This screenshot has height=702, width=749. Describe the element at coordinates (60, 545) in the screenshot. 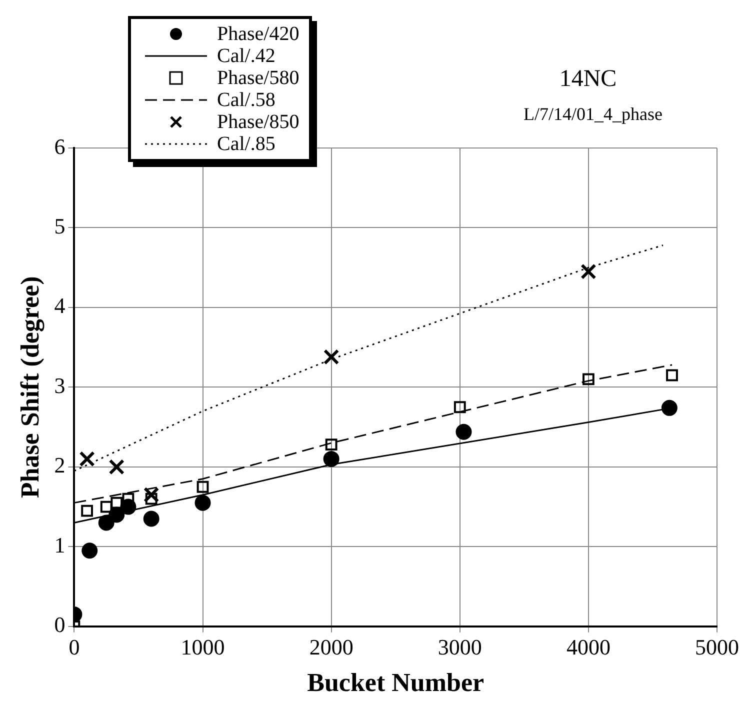

I see `y-tick-label: 1` at that location.